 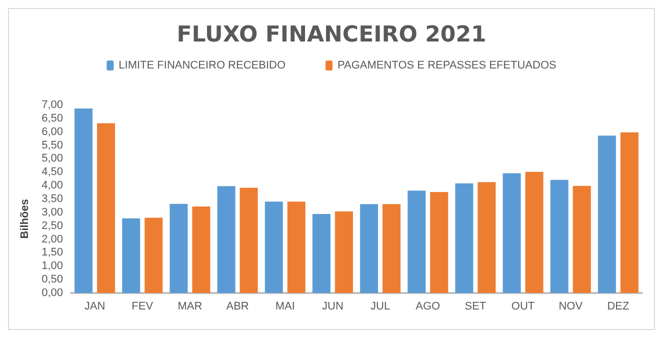 What do you see at coordinates (447, 66) in the screenshot?
I see `legend-label: PAGAMENTOS E REPASSES EFETUADOS` at bounding box center [447, 66].